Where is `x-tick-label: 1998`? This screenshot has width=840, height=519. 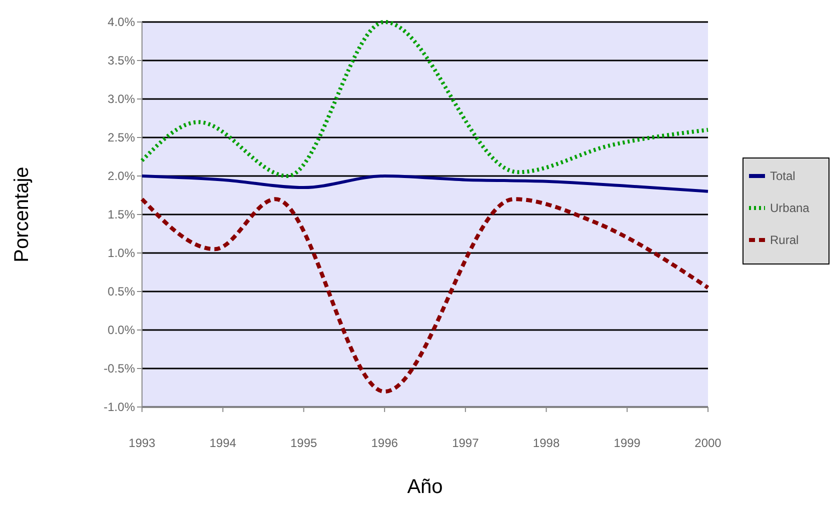 x-tick-label: 1998 is located at coordinates (546, 443).